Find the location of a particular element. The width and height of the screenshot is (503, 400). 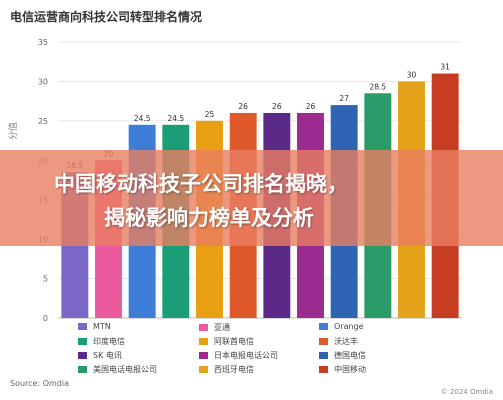

legend-item: 阿联酋电信 is located at coordinates (226, 341).